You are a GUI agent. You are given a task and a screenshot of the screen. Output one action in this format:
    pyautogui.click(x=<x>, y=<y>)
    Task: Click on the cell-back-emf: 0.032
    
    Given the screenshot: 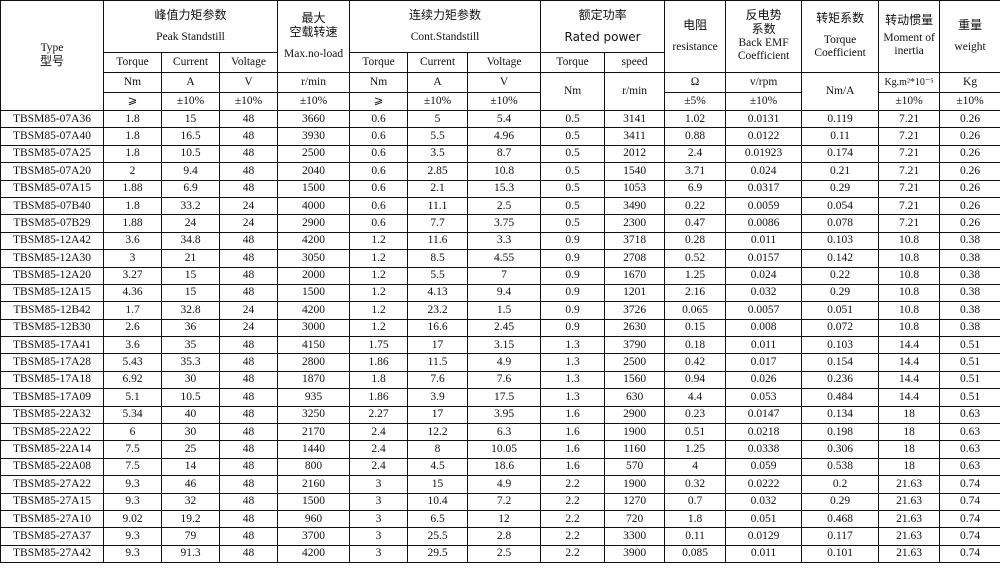 What is the action you would take?
    pyautogui.click(x=764, y=293)
    